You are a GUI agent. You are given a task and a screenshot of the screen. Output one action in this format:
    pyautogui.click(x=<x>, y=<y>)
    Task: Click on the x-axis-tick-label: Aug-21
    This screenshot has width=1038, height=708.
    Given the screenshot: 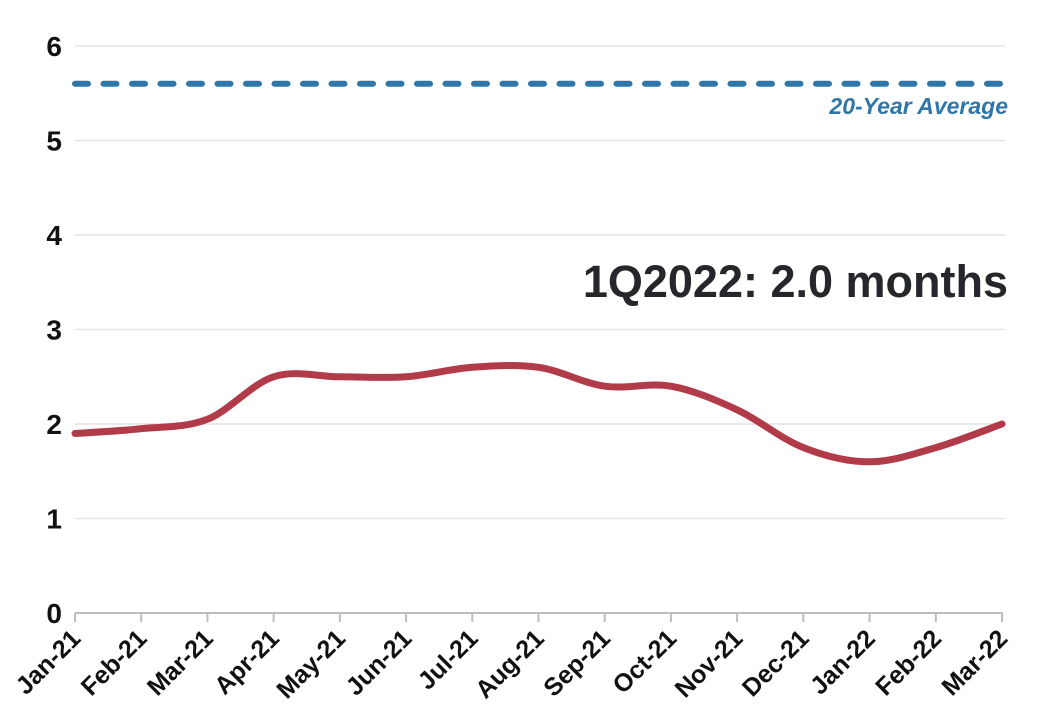 What is the action you would take?
    pyautogui.click(x=510, y=664)
    